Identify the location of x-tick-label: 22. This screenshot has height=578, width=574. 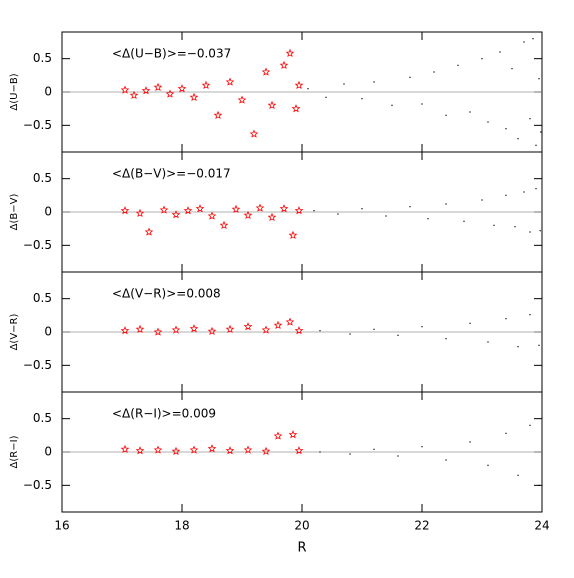
(421, 526).